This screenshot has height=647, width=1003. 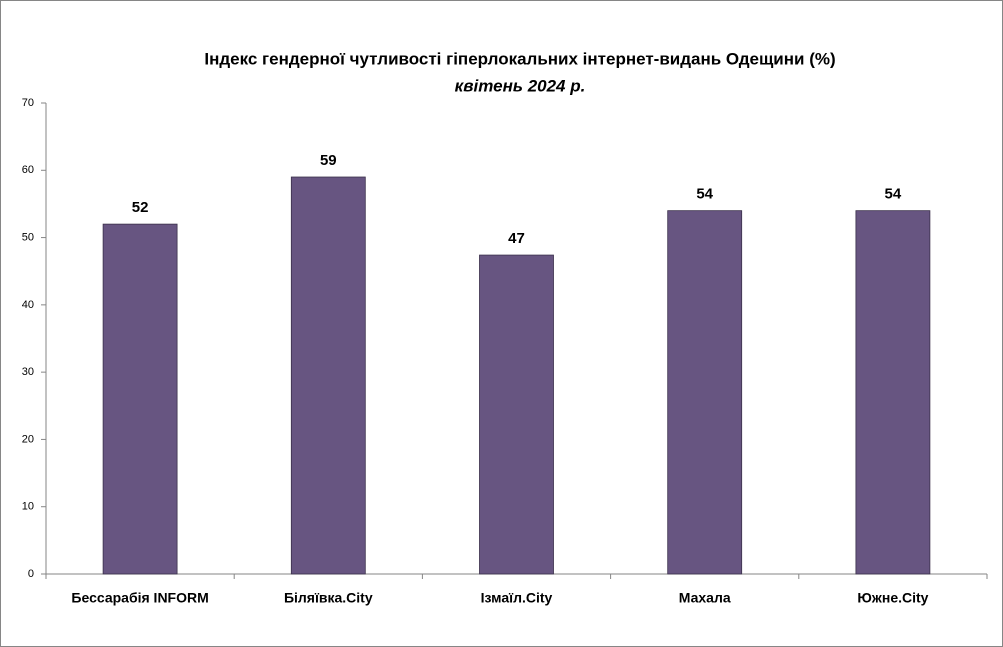 What do you see at coordinates (139, 598) in the screenshot?
I see `x-tick-label: Бессарабія INFORM` at bounding box center [139, 598].